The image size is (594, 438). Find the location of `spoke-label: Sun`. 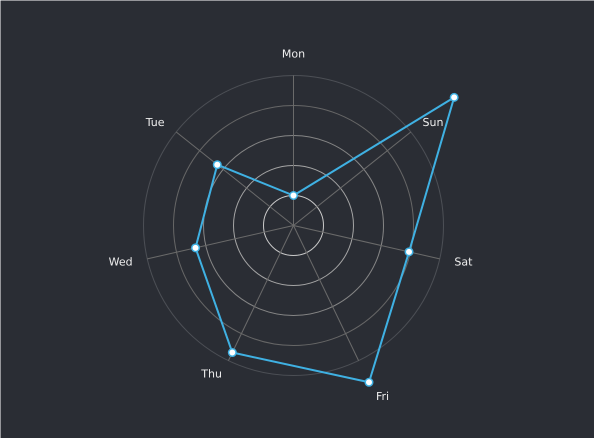

spoke-label: Sun is located at coordinates (433, 123).